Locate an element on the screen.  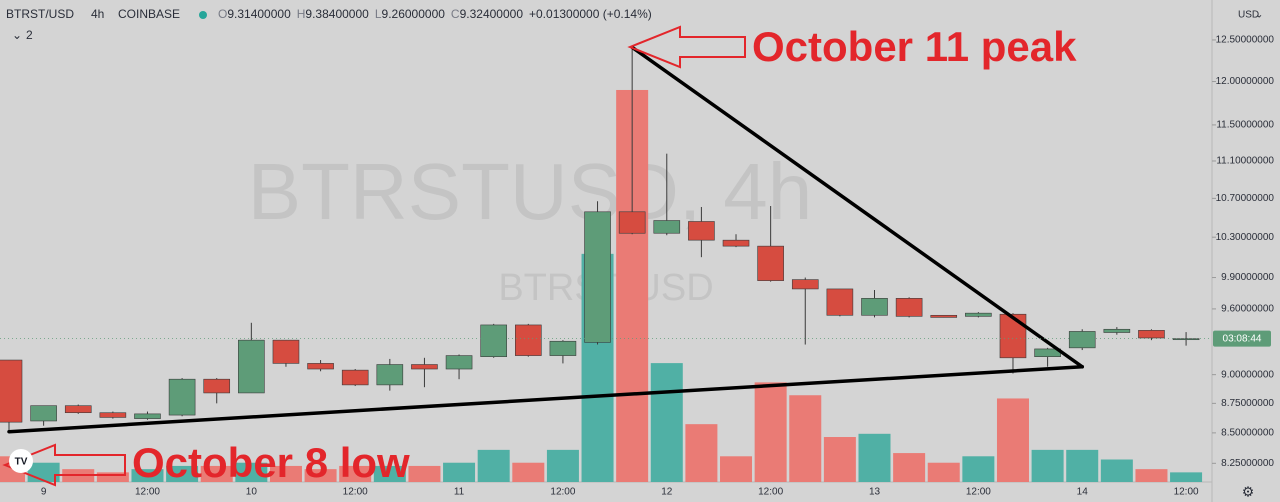
x-tick-label: 13 is located at coordinates (875, 492).